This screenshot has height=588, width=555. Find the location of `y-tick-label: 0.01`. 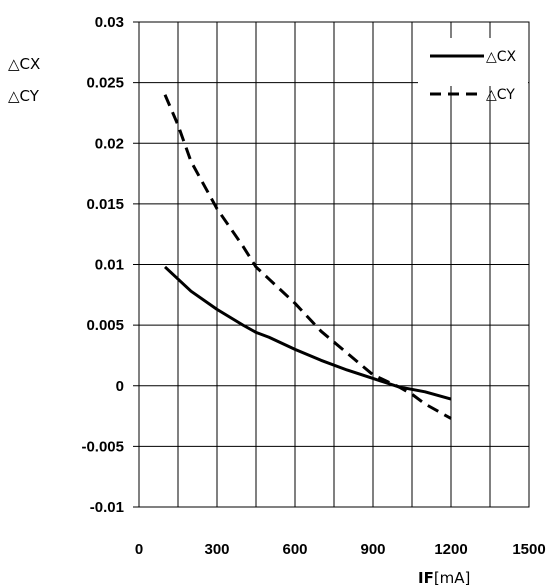

y-tick-label: 0.01 is located at coordinates (109, 265).